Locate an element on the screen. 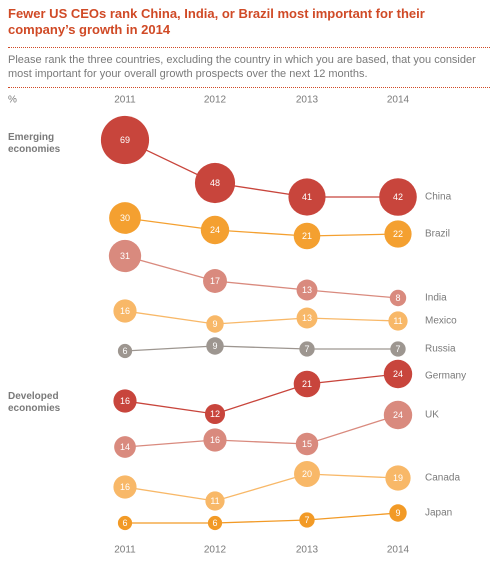  value-label: 20 is located at coordinates (307, 474).